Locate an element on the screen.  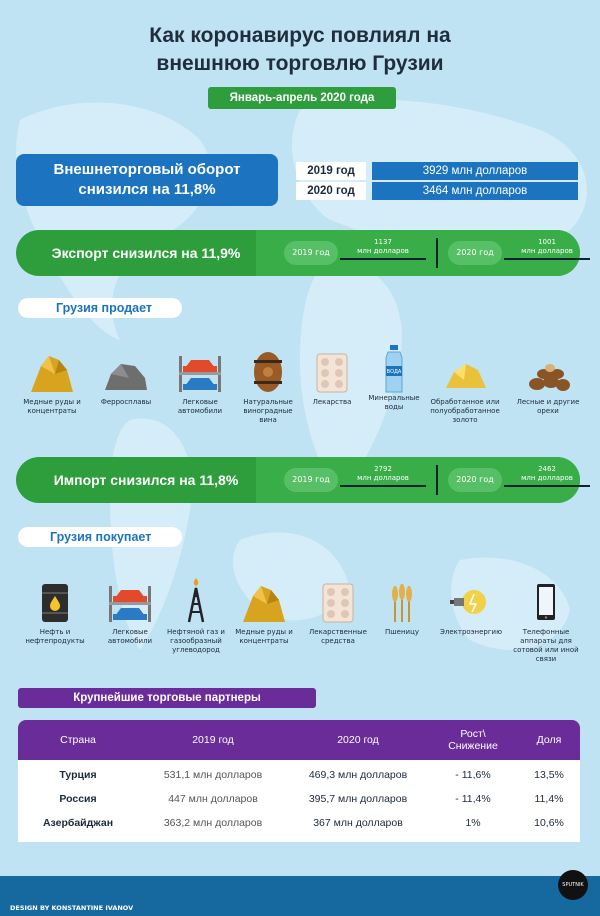
export-amount-2020: 1001 is located at coordinates (547, 242).